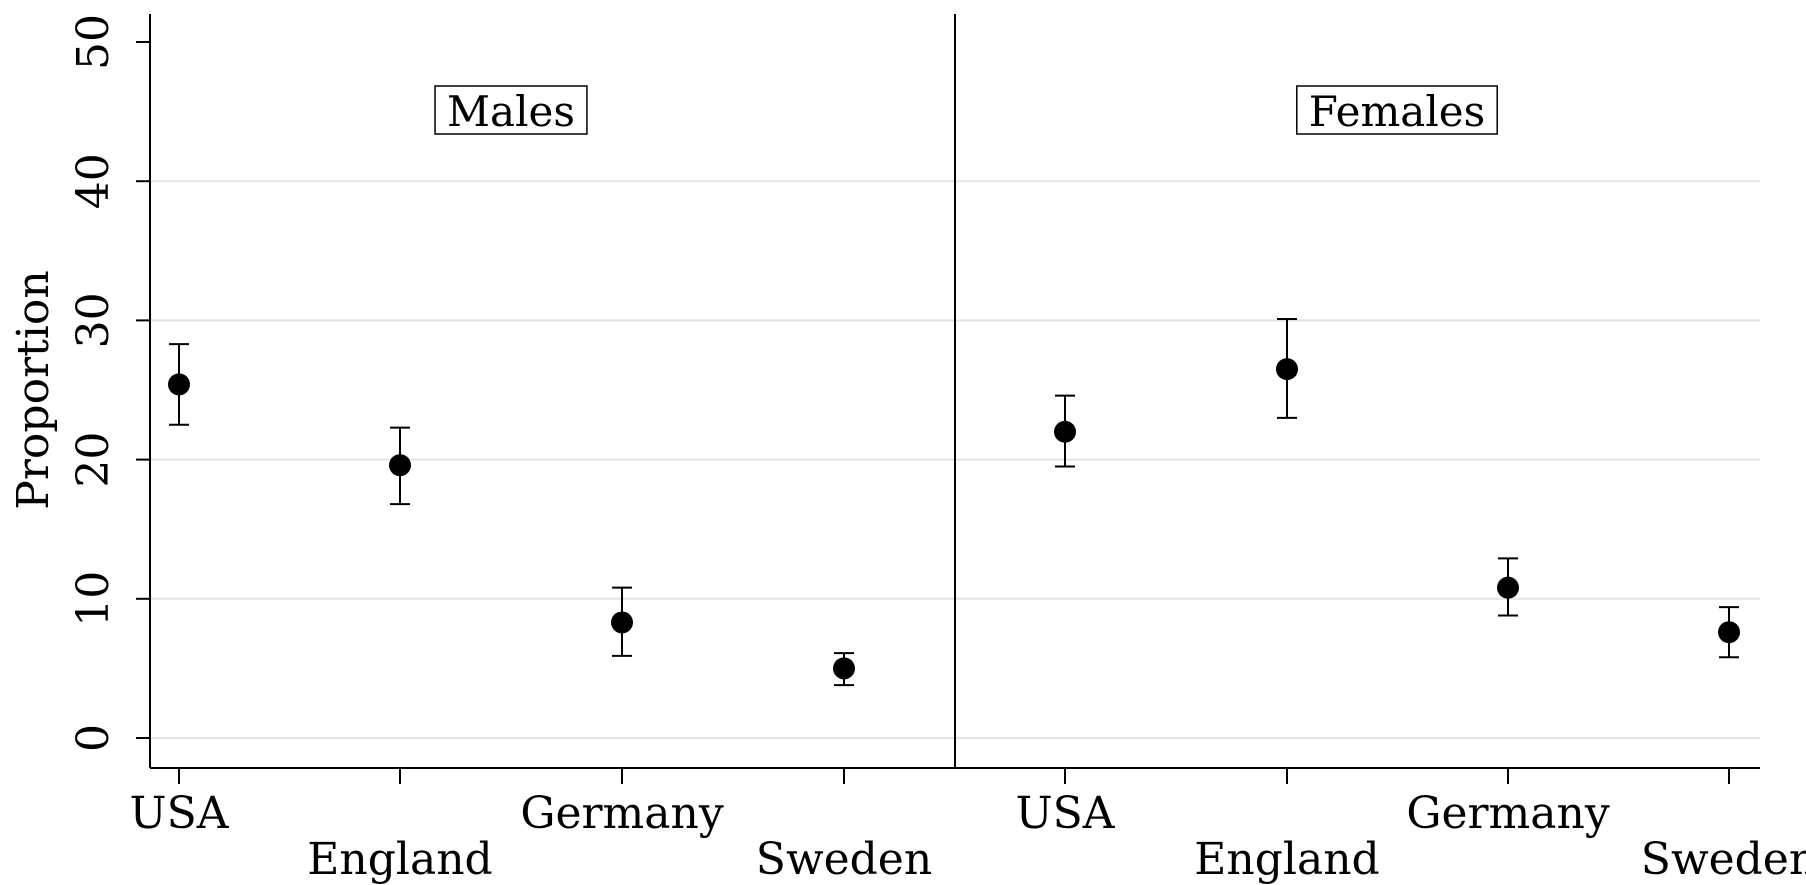 This screenshot has height=885, width=1806. I want to click on point-males-sweden, so click(844, 669).